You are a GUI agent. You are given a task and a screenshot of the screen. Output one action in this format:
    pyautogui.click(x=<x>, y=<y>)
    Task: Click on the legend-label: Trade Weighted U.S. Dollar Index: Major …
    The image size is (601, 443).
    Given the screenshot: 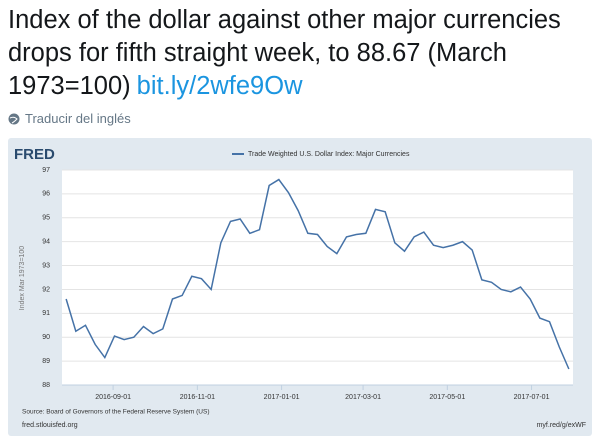 What is the action you would take?
    pyautogui.click(x=329, y=154)
    